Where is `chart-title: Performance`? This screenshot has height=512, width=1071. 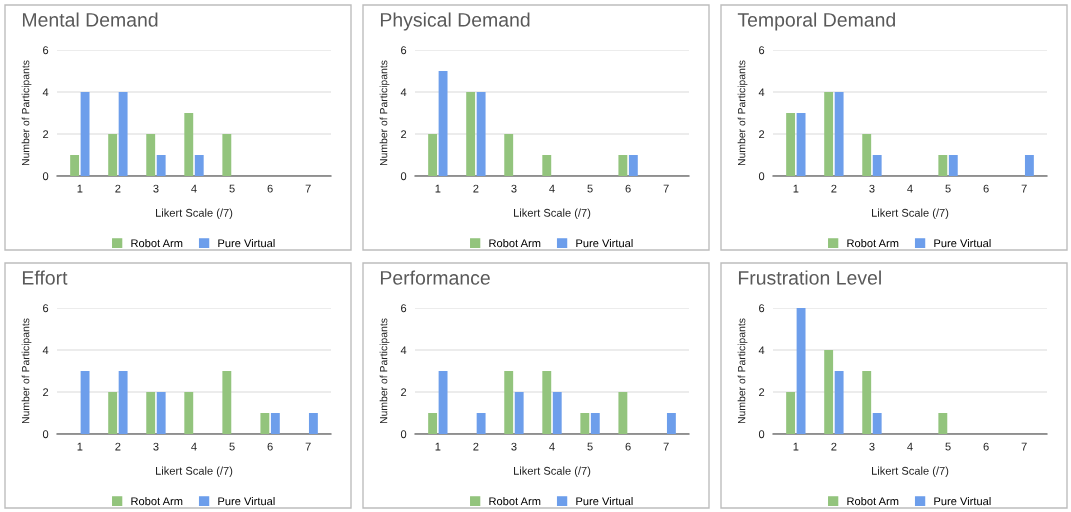
chart-title: Performance is located at coordinates (435, 277).